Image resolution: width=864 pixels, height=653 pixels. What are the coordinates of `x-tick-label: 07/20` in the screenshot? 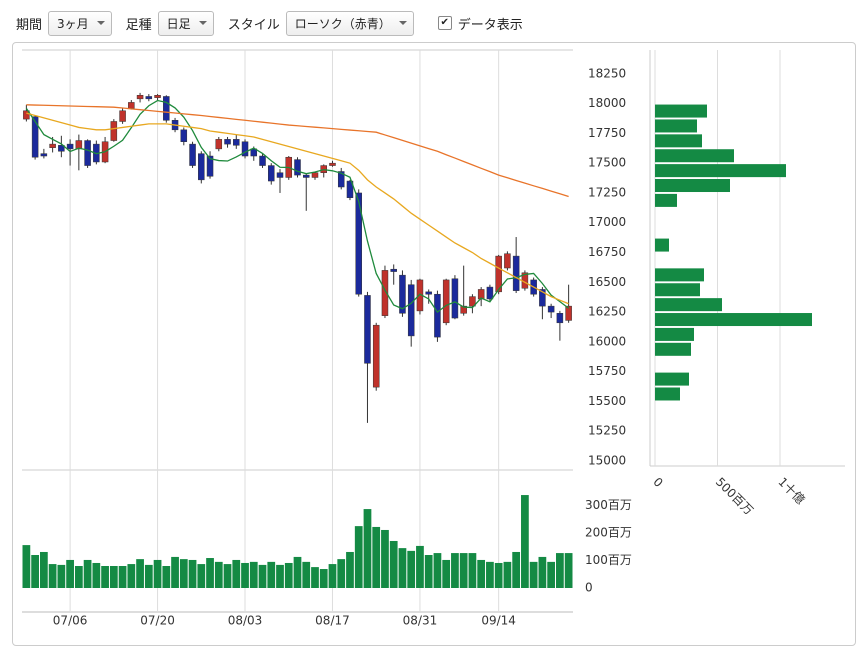 It's located at (157, 621).